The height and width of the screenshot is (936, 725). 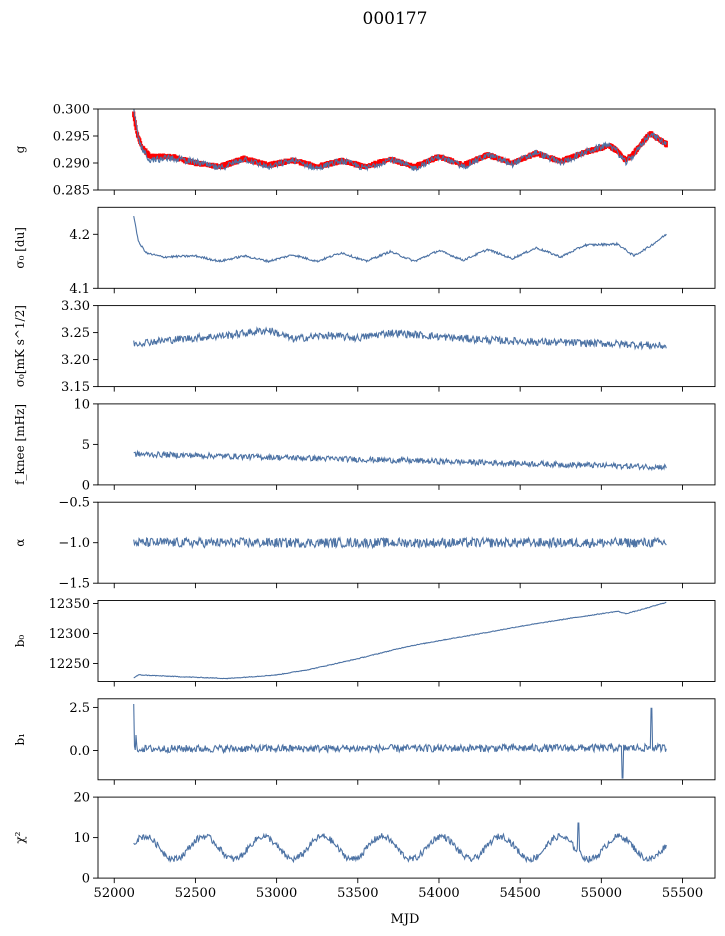 I want to click on y-tick-label: 0.285, so click(x=71, y=191).